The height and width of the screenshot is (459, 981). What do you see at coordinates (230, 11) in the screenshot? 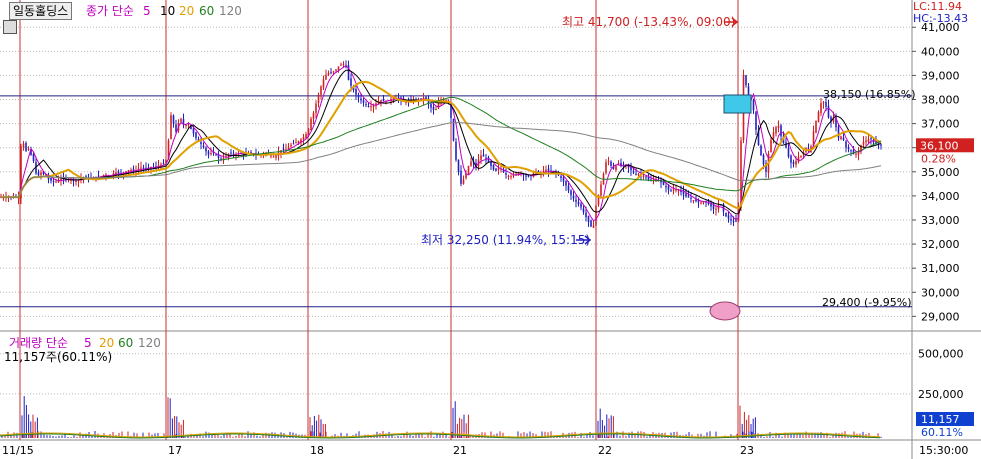
I see `ma120-label: 120` at bounding box center [230, 11].